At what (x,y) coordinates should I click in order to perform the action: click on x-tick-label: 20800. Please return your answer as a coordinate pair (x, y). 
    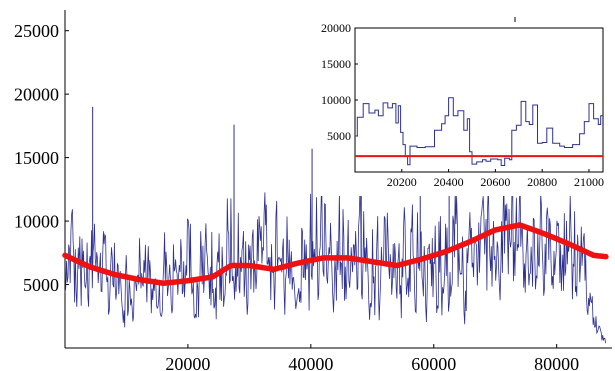
    Looking at the image, I should click on (542, 182).